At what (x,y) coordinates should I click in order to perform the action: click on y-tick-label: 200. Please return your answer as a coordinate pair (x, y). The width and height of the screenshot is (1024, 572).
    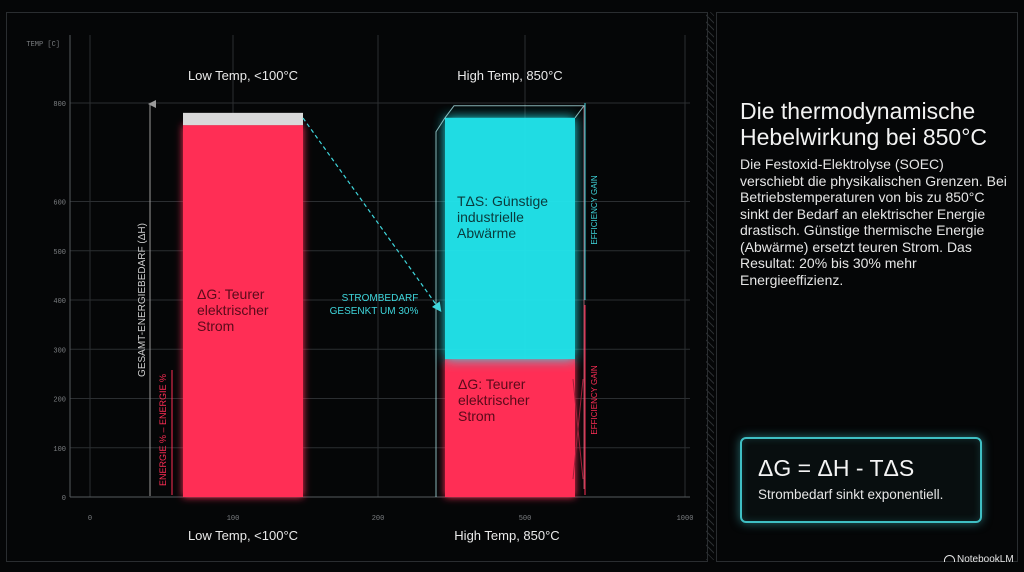
    Looking at the image, I should click on (59, 401).